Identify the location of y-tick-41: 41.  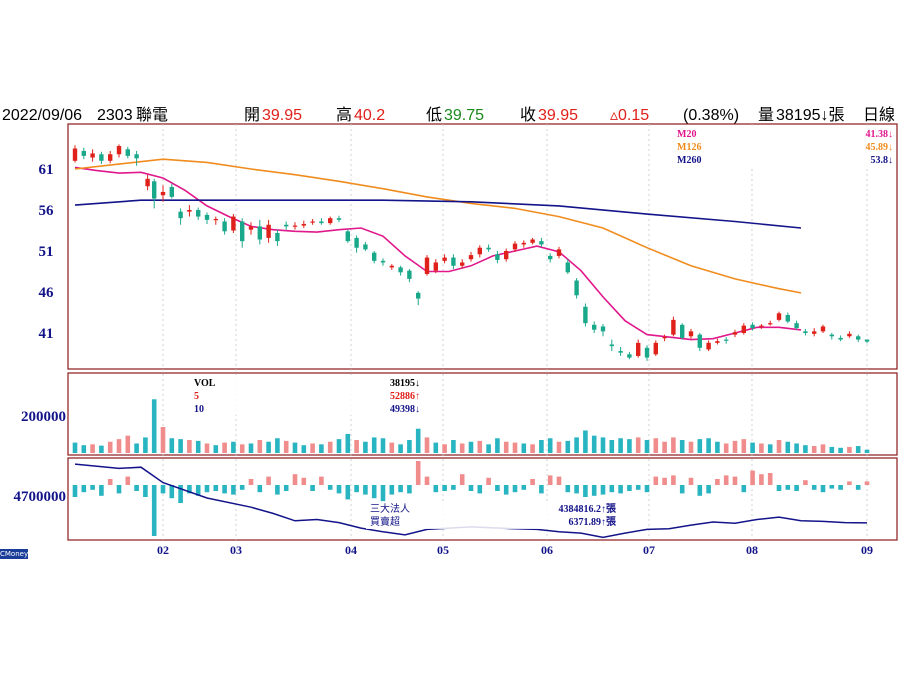
(46, 334).